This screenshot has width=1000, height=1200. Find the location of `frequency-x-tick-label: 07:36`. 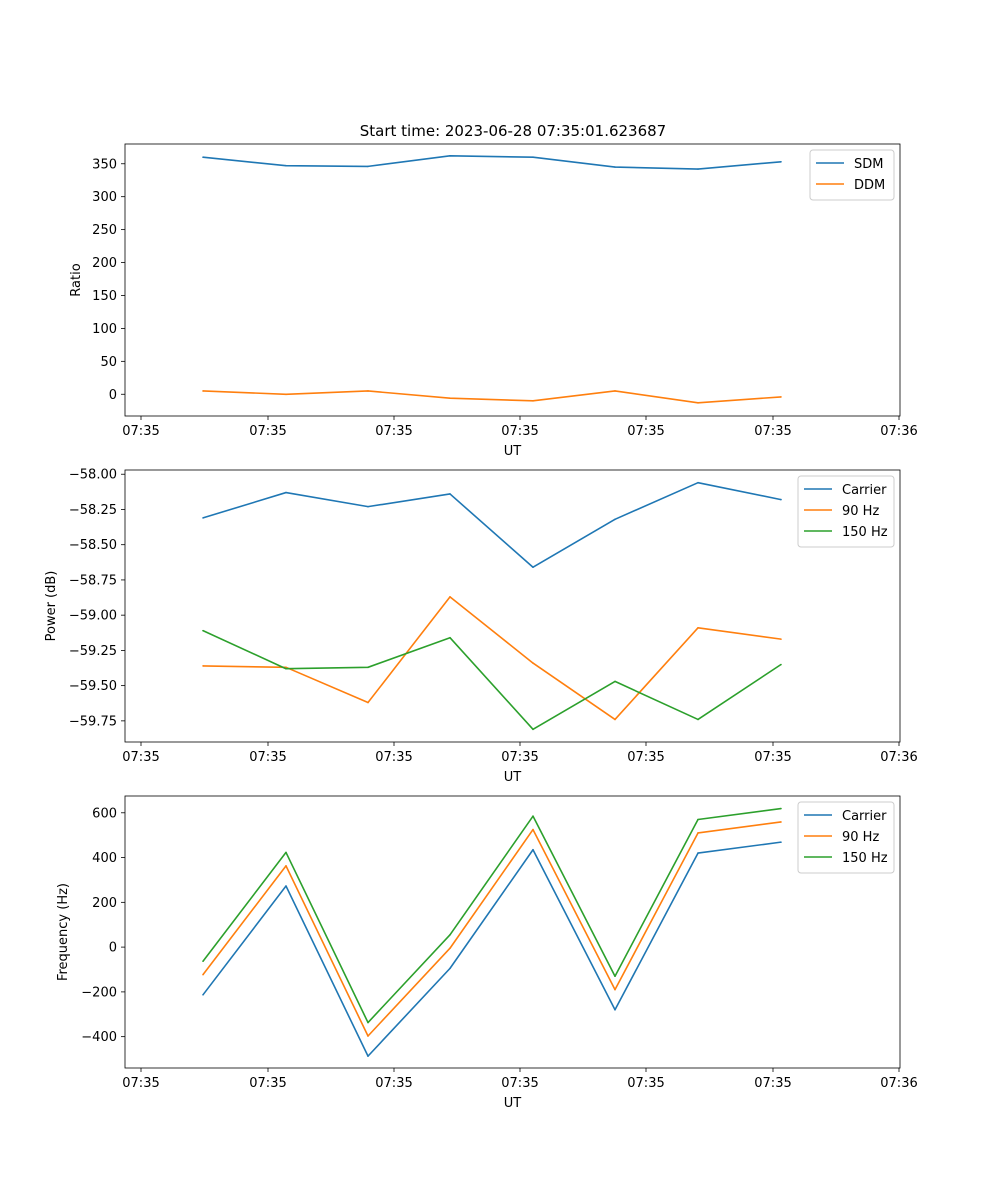

frequency-x-tick-label: 07:36 is located at coordinates (898, 1083).